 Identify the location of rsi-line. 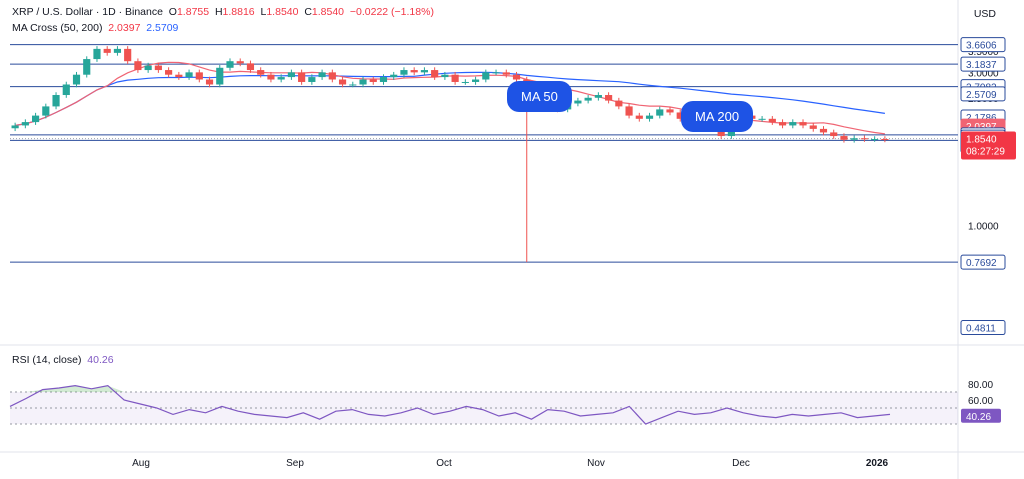
(450, 404).